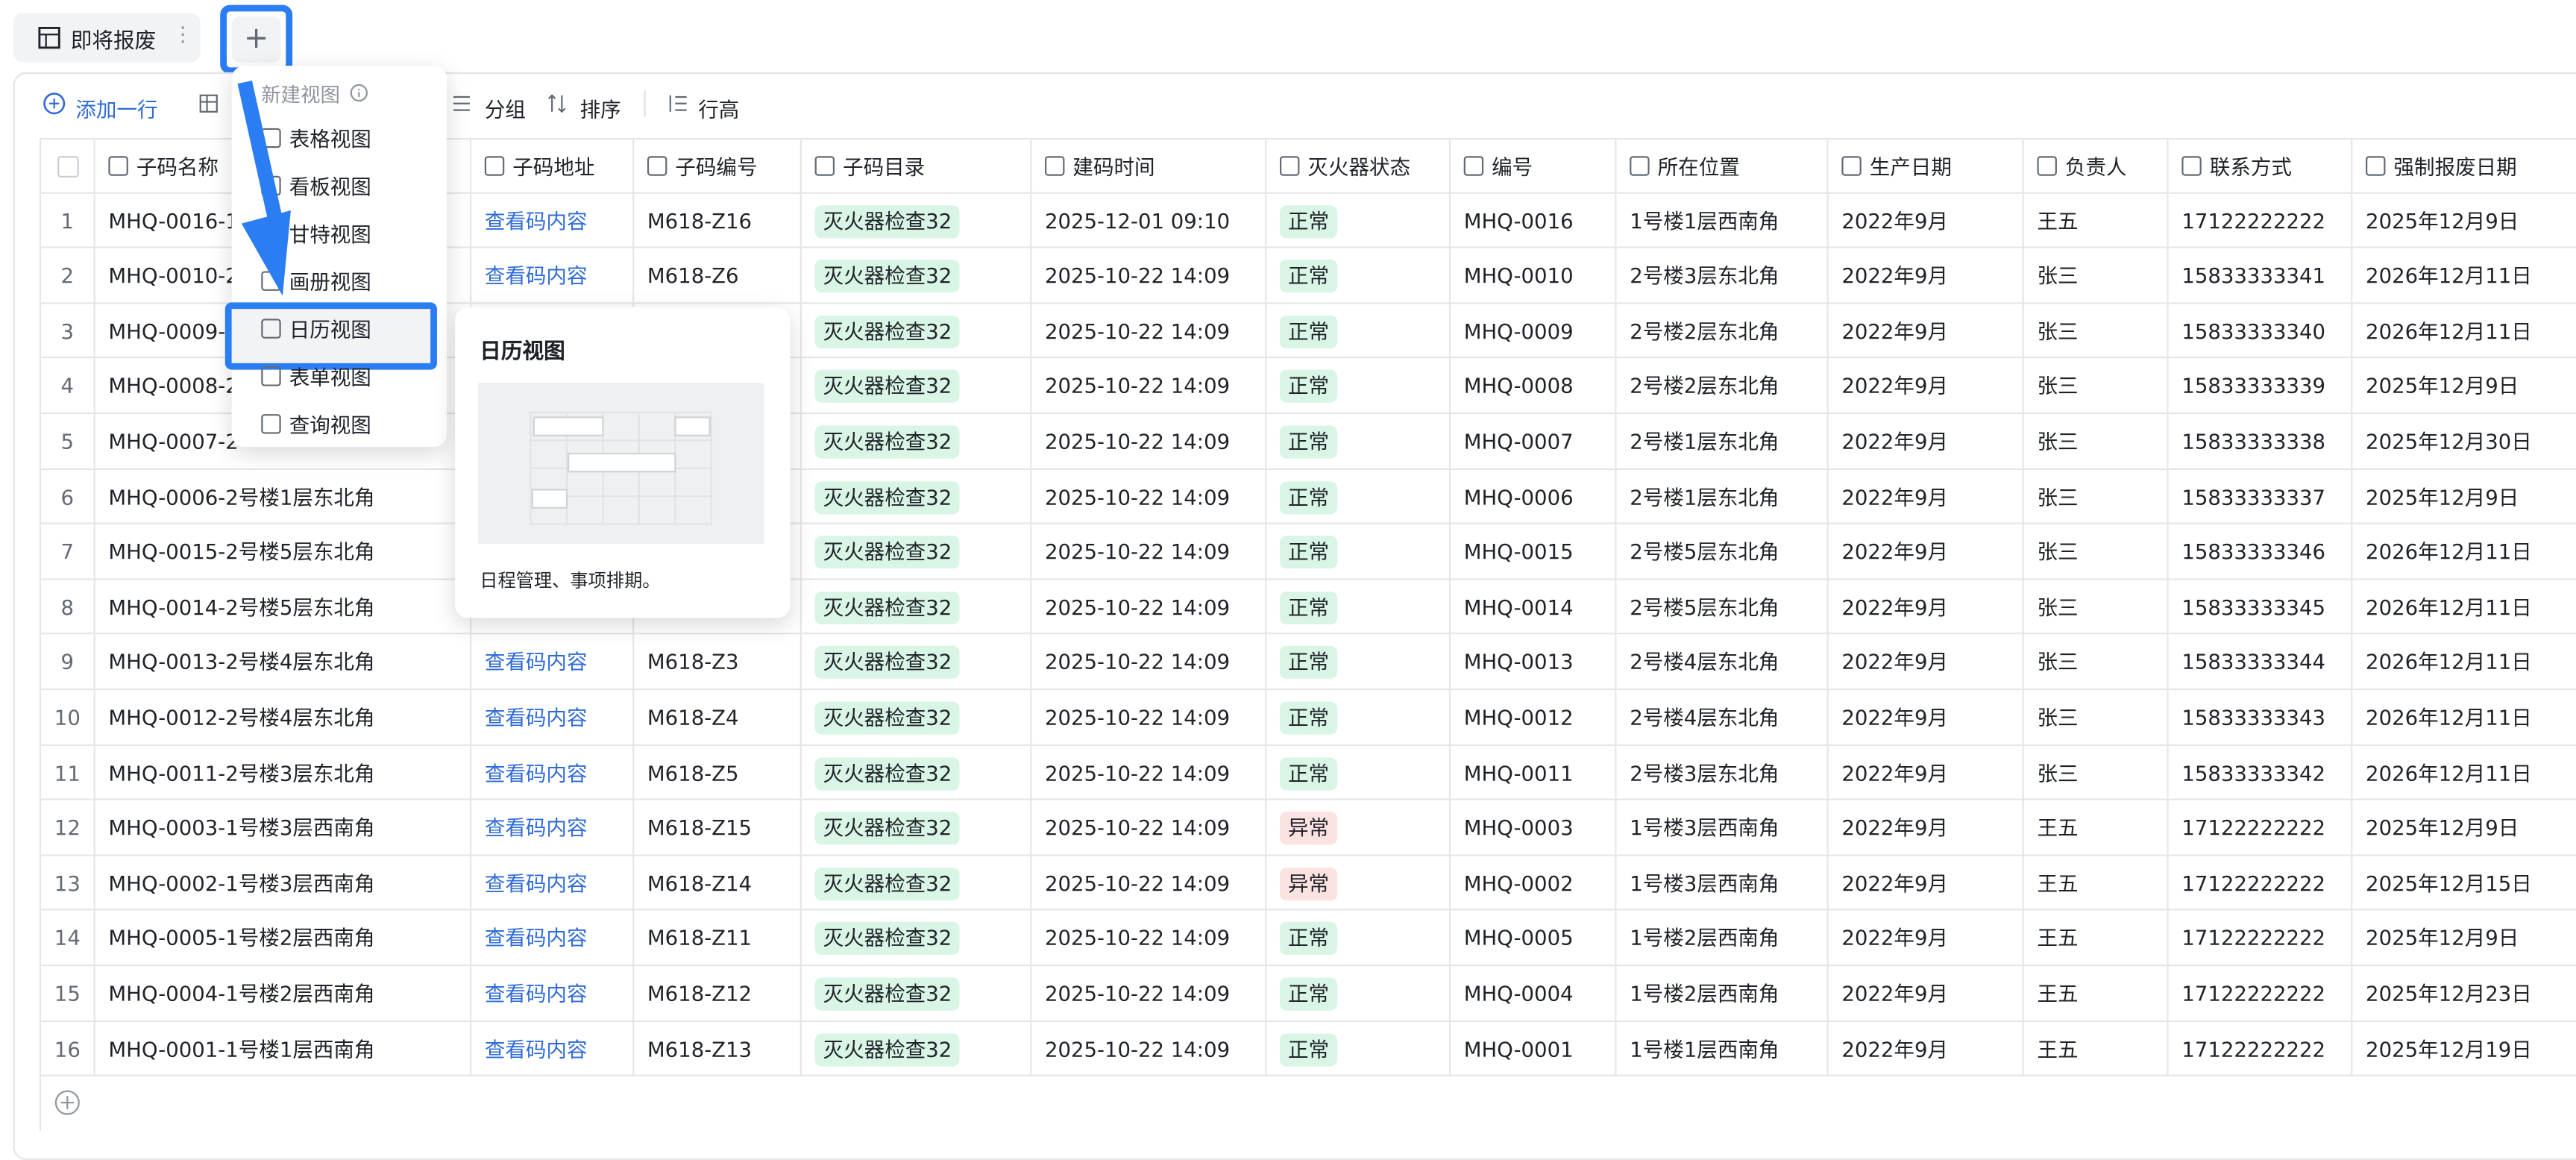 The height and width of the screenshot is (1160, 2576). Describe the element at coordinates (700, 827) in the screenshot. I see `cell-text: M618-Z15` at that location.